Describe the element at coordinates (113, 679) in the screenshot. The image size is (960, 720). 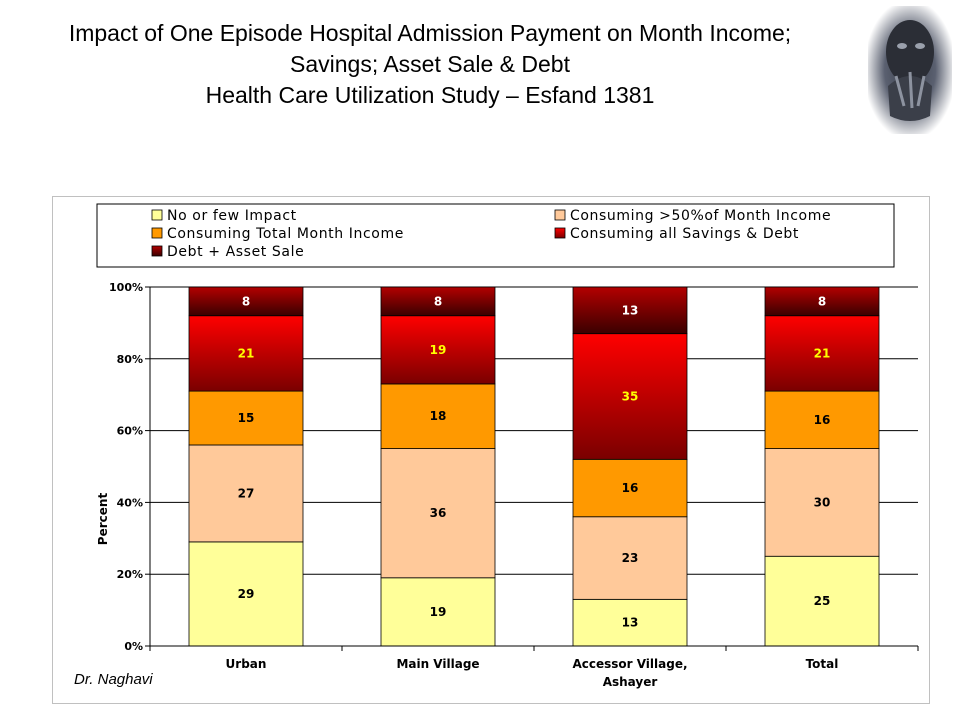
I see `author-credit: Dr. Naghavi` at that location.